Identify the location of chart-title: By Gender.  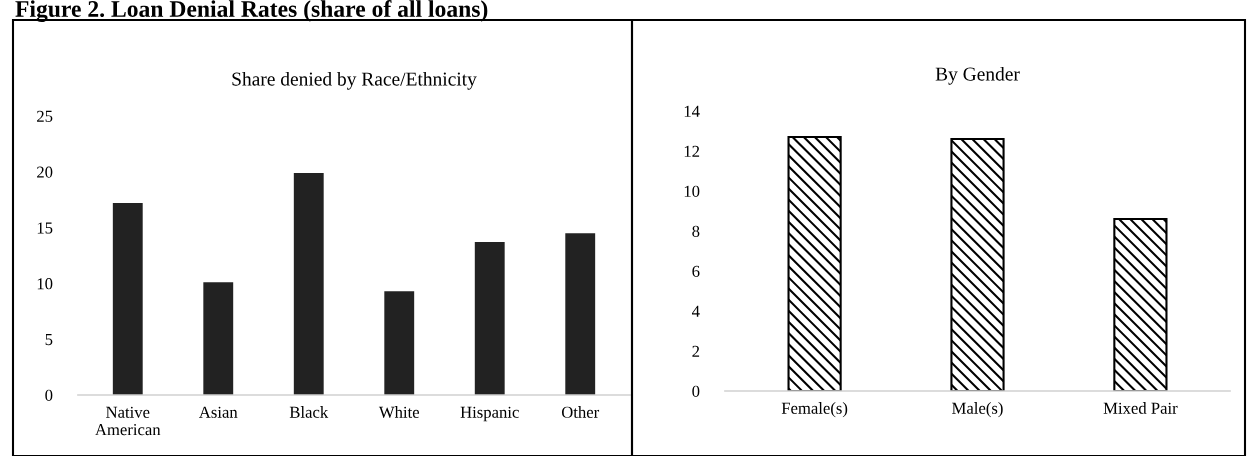
(977, 75).